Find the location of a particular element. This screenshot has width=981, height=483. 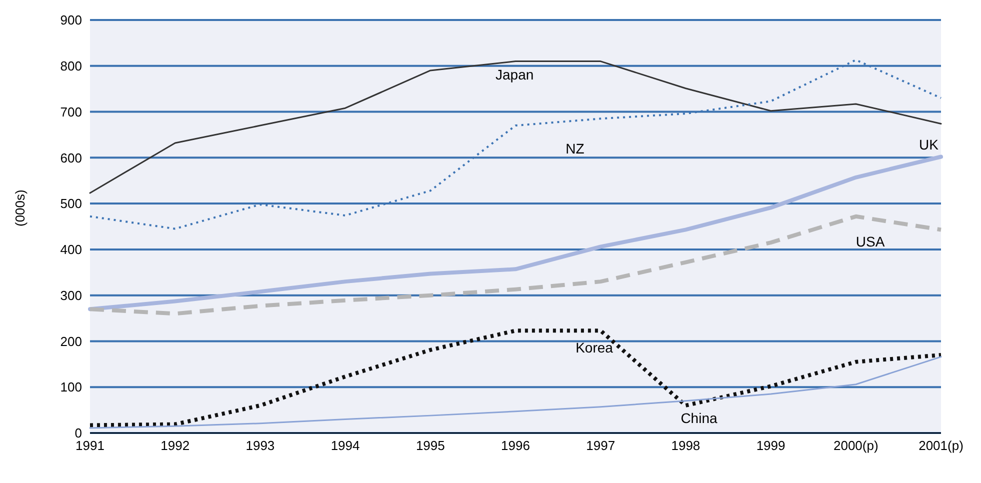

x-tick-label: 1996 is located at coordinates (515, 446).